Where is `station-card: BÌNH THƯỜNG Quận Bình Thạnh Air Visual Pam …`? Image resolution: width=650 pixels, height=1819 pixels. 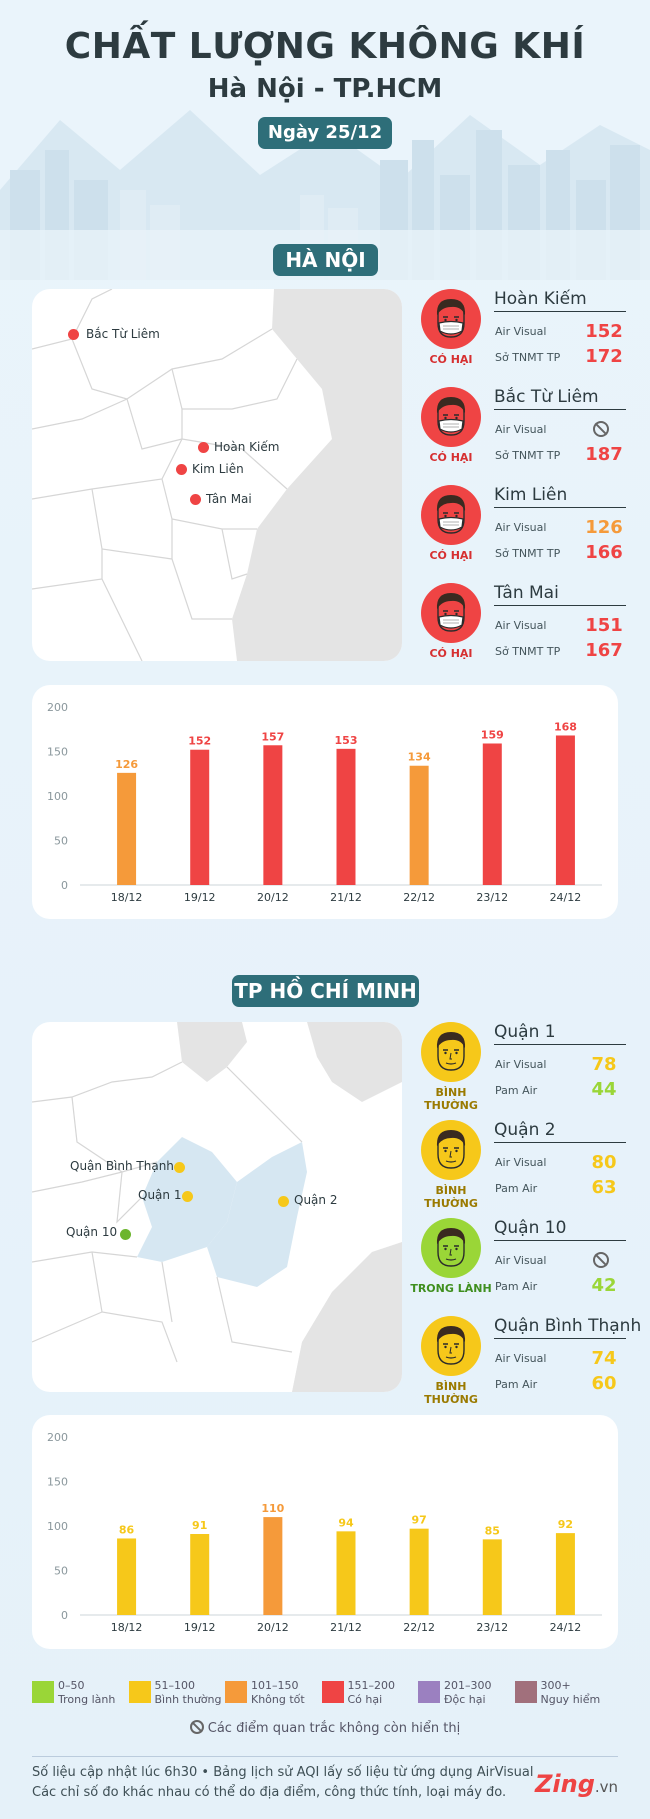 station-card: BÌNH THƯỜNG Quận Bình Thạnh Air Visual Pam … is located at coordinates (529, 1364).